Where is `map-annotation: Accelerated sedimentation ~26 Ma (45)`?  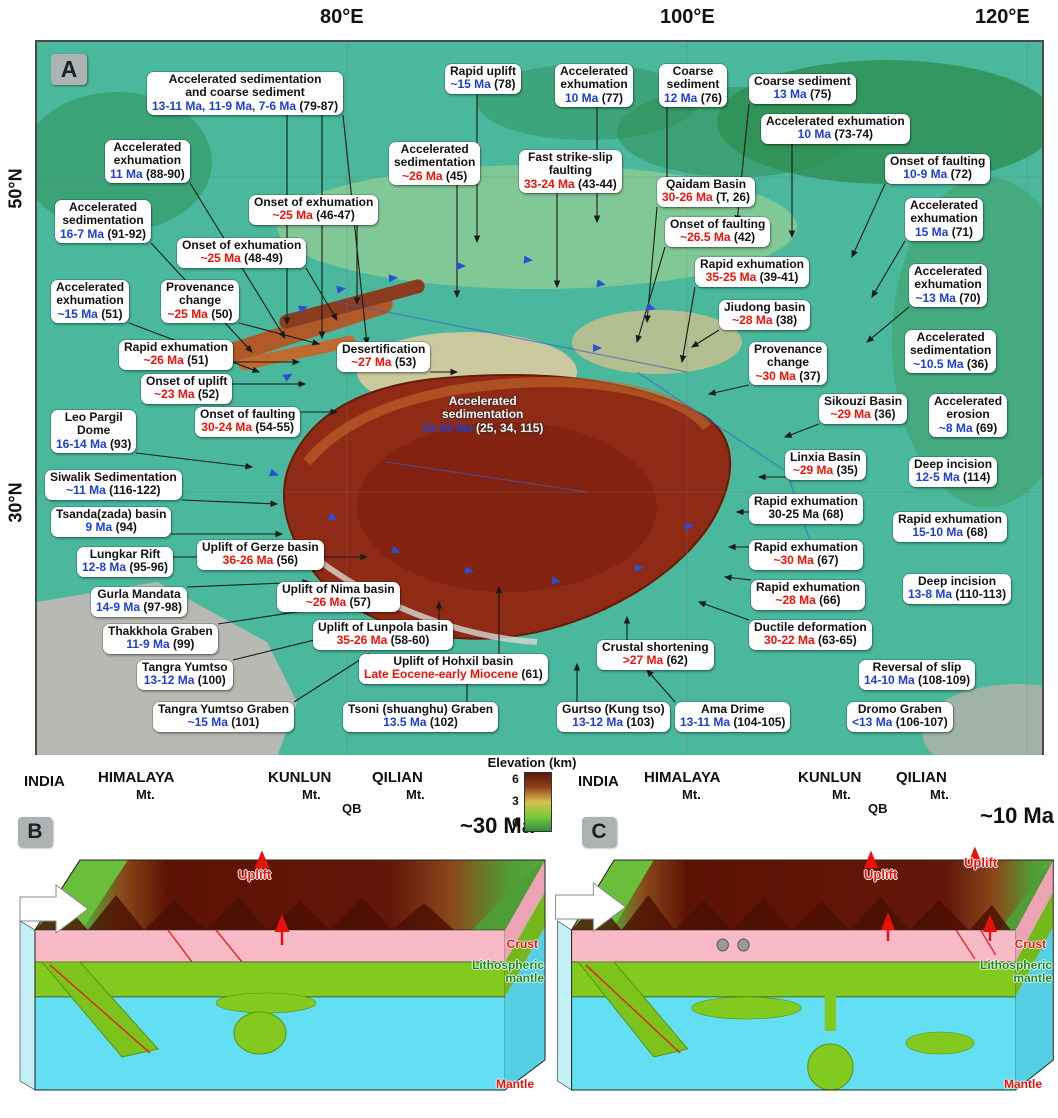
map-annotation: Accelerated sedimentation ~26 Ma (45) is located at coordinates (435, 164).